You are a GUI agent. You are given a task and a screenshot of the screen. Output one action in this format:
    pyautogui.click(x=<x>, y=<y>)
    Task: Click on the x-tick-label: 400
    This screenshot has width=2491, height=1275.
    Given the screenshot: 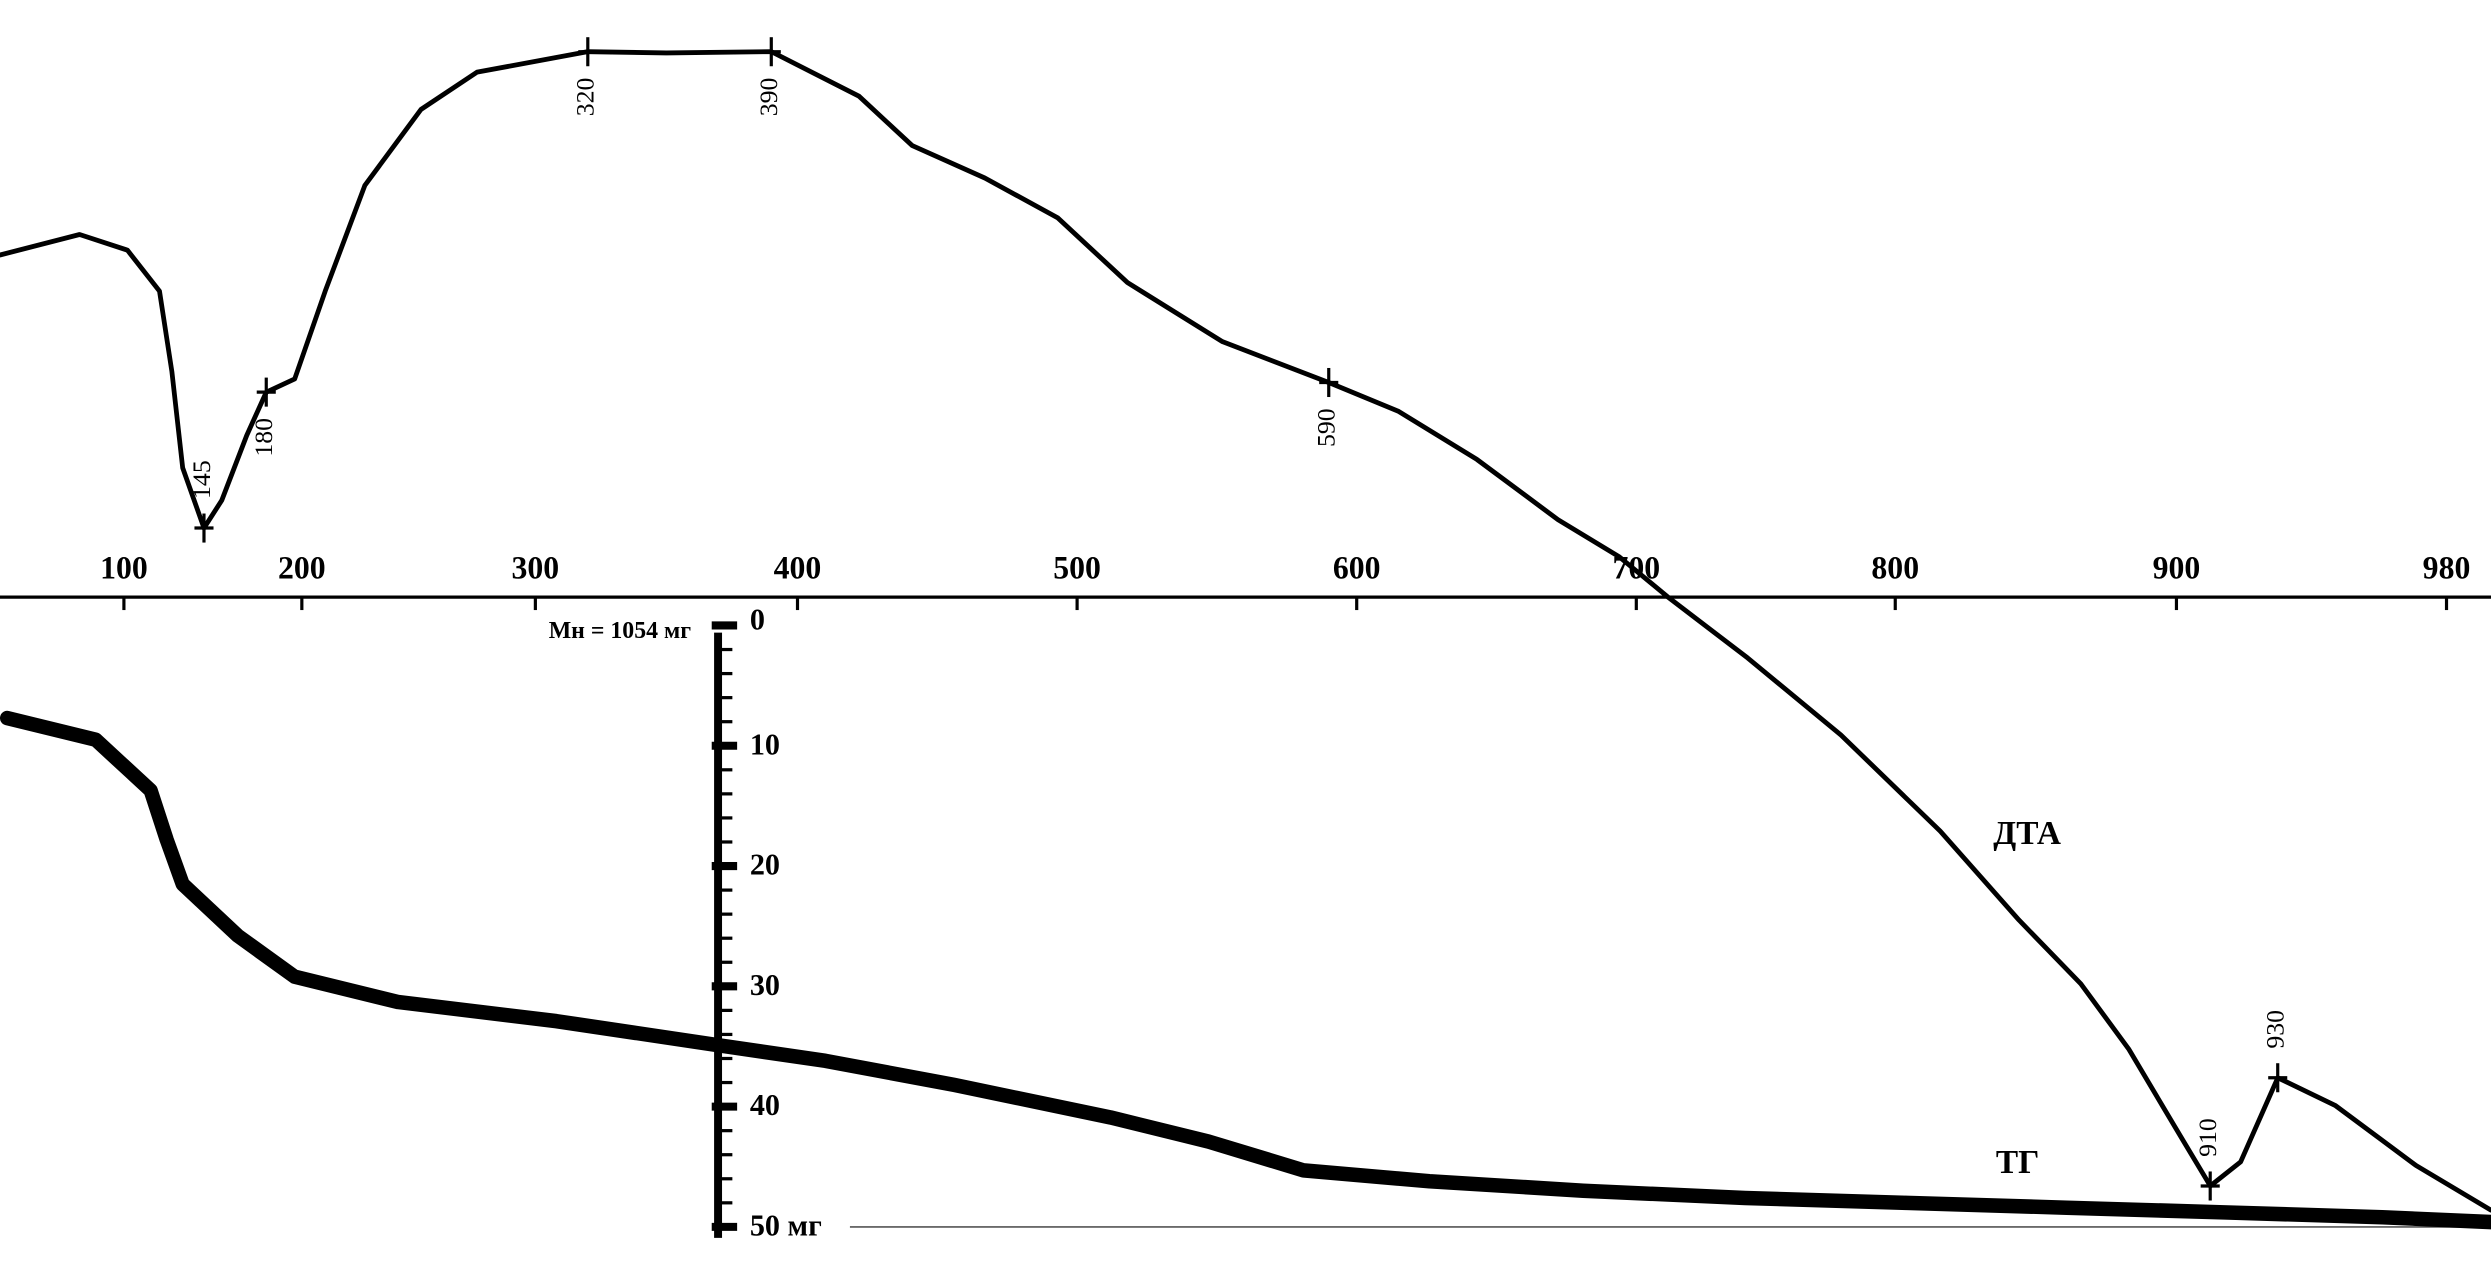 What is the action you would take?
    pyautogui.click(x=798, y=568)
    